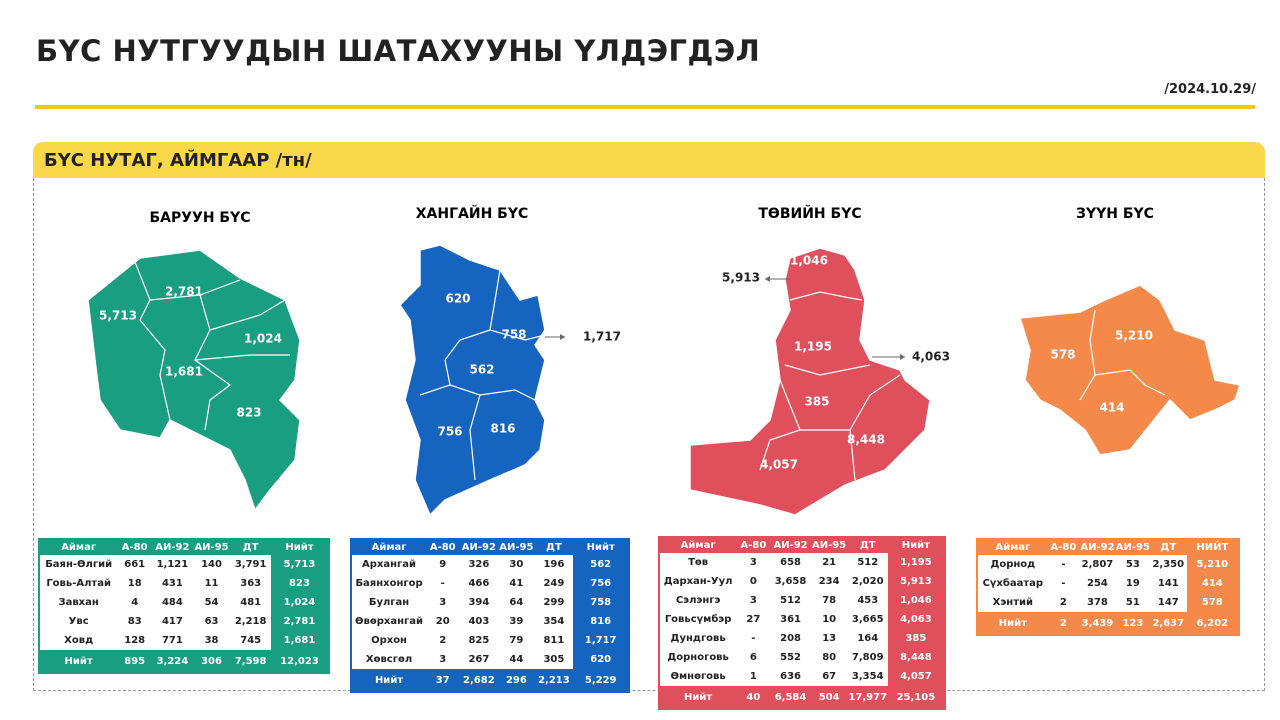 This screenshot has width=1280, height=720. I want to click on data-row: Баянхонгор -466 41 249 756, so click(490, 583).